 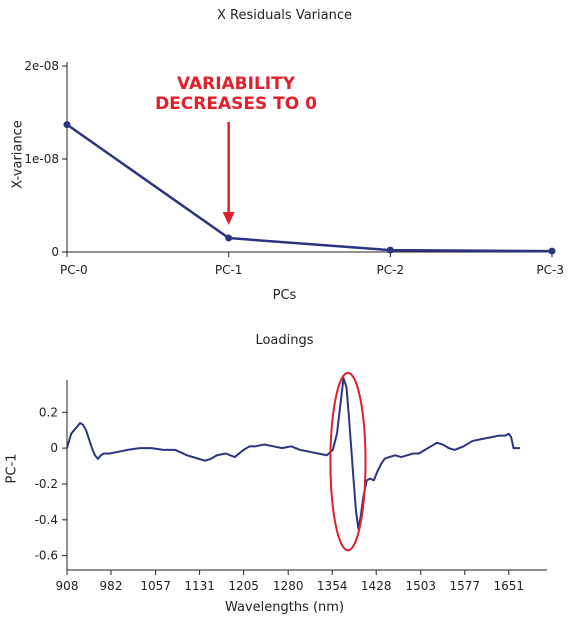 I want to click on x-tick-label: 1057, so click(x=155, y=586).